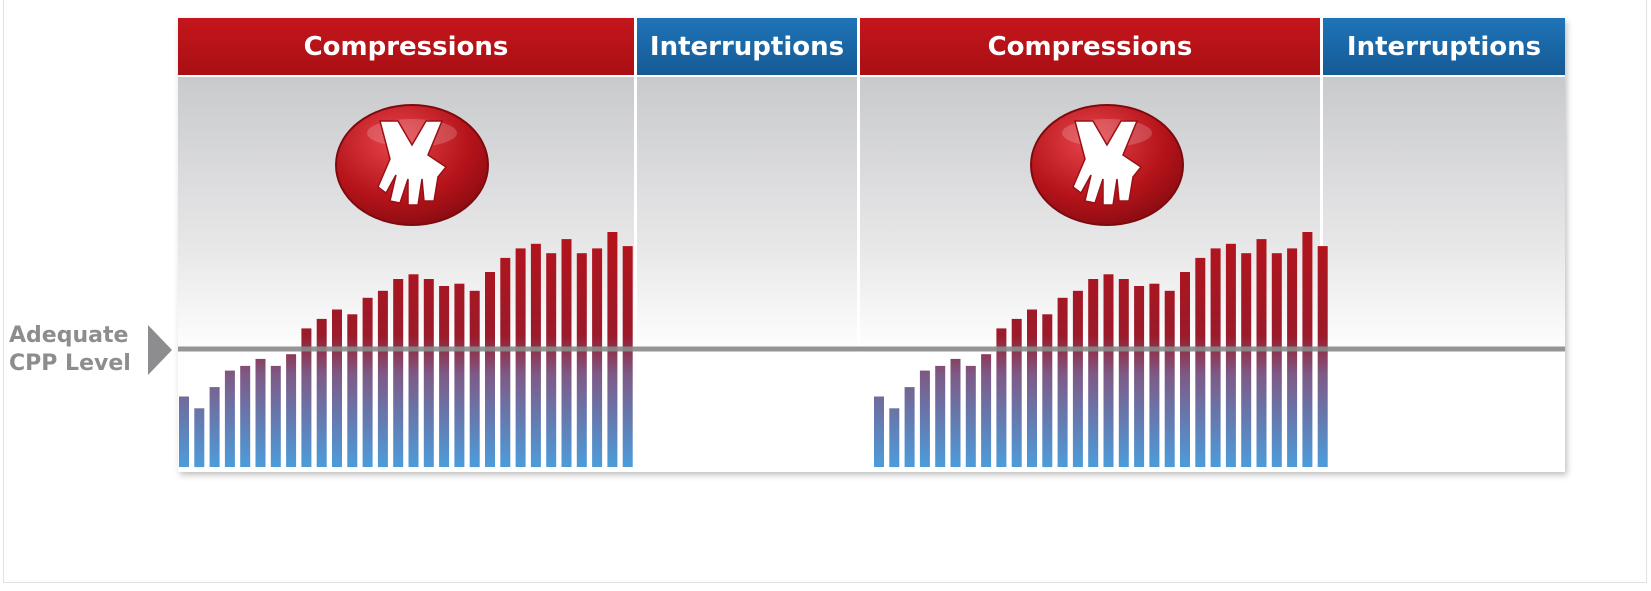 The image size is (1651, 591). What do you see at coordinates (70, 350) in the screenshot?
I see `threshold-label: Adequate CPP Level` at bounding box center [70, 350].